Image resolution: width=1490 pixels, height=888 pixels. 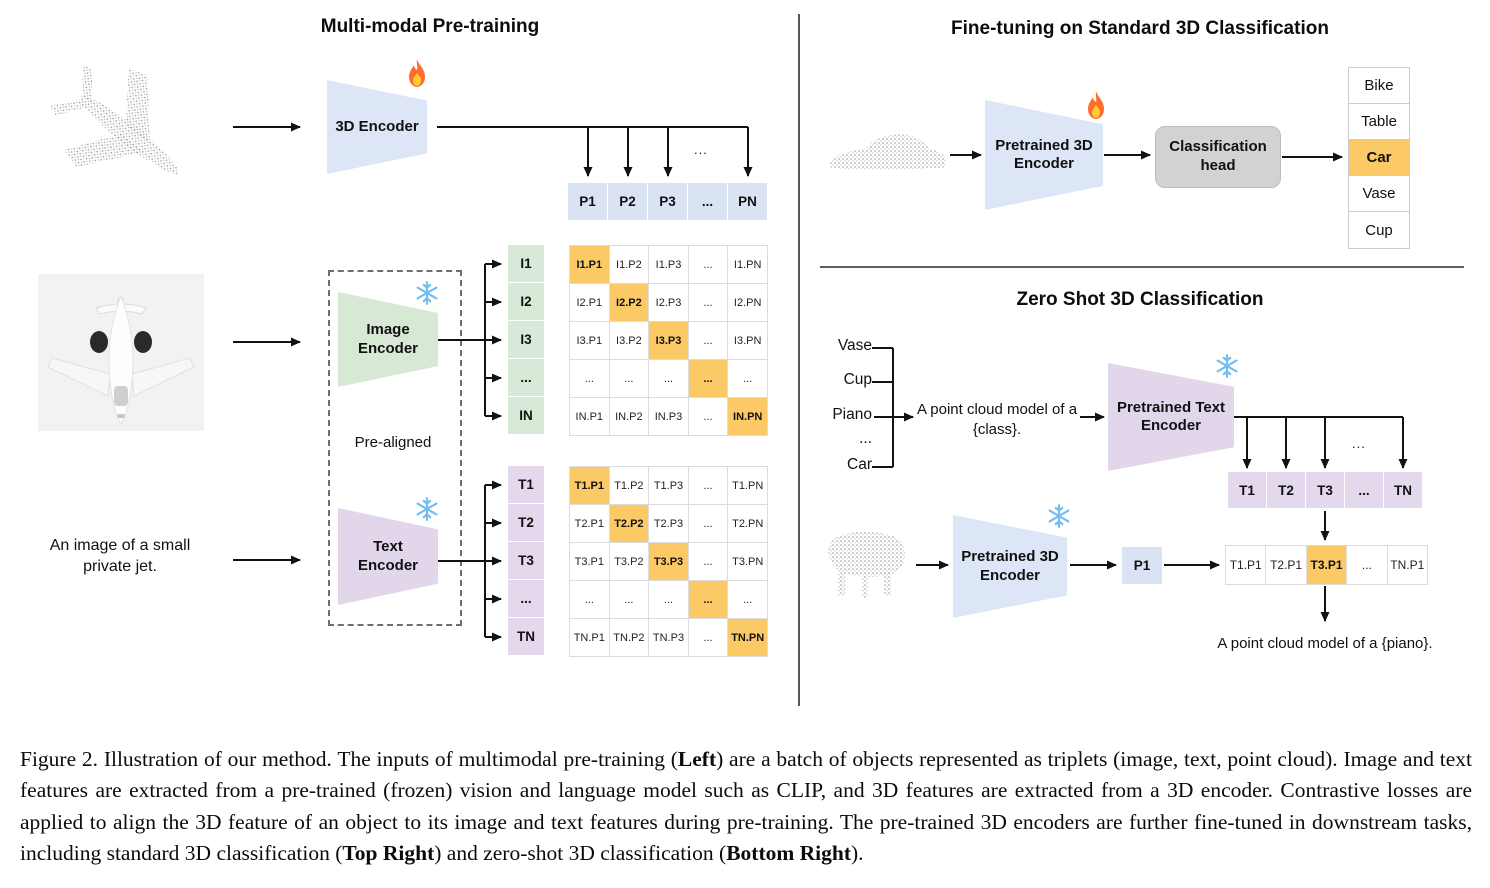 I want to click on result-text: A point cloud model of a {piano}., so click(x=1325, y=643).